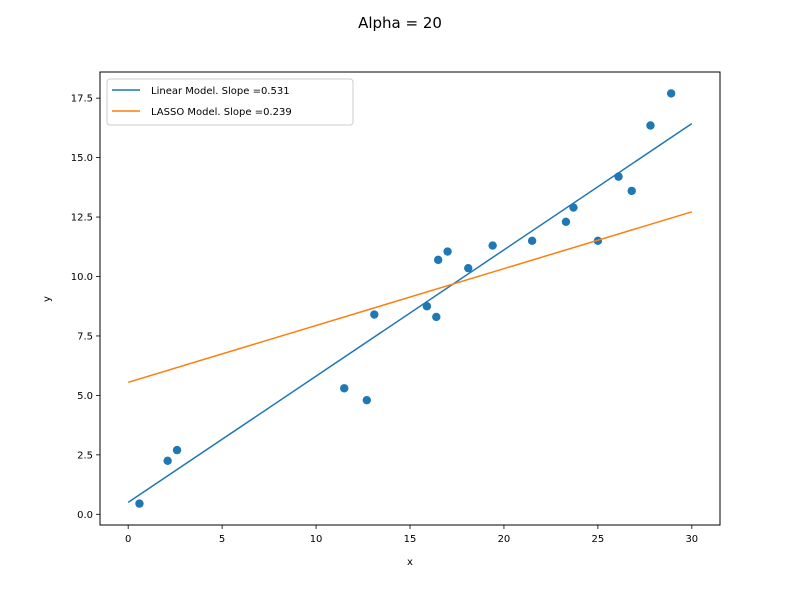 The height and width of the screenshot is (600, 800). Describe the element at coordinates (85, 396) in the screenshot. I see `y-tick-label: 5.0` at that location.